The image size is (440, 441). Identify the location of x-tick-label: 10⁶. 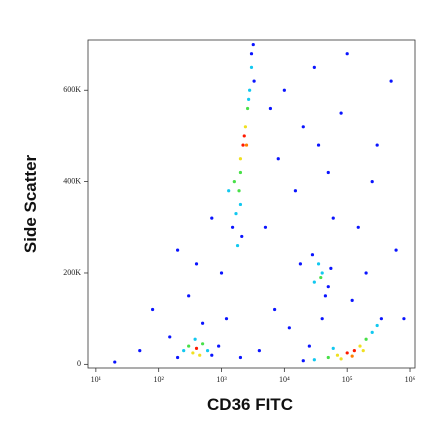
(410, 379).